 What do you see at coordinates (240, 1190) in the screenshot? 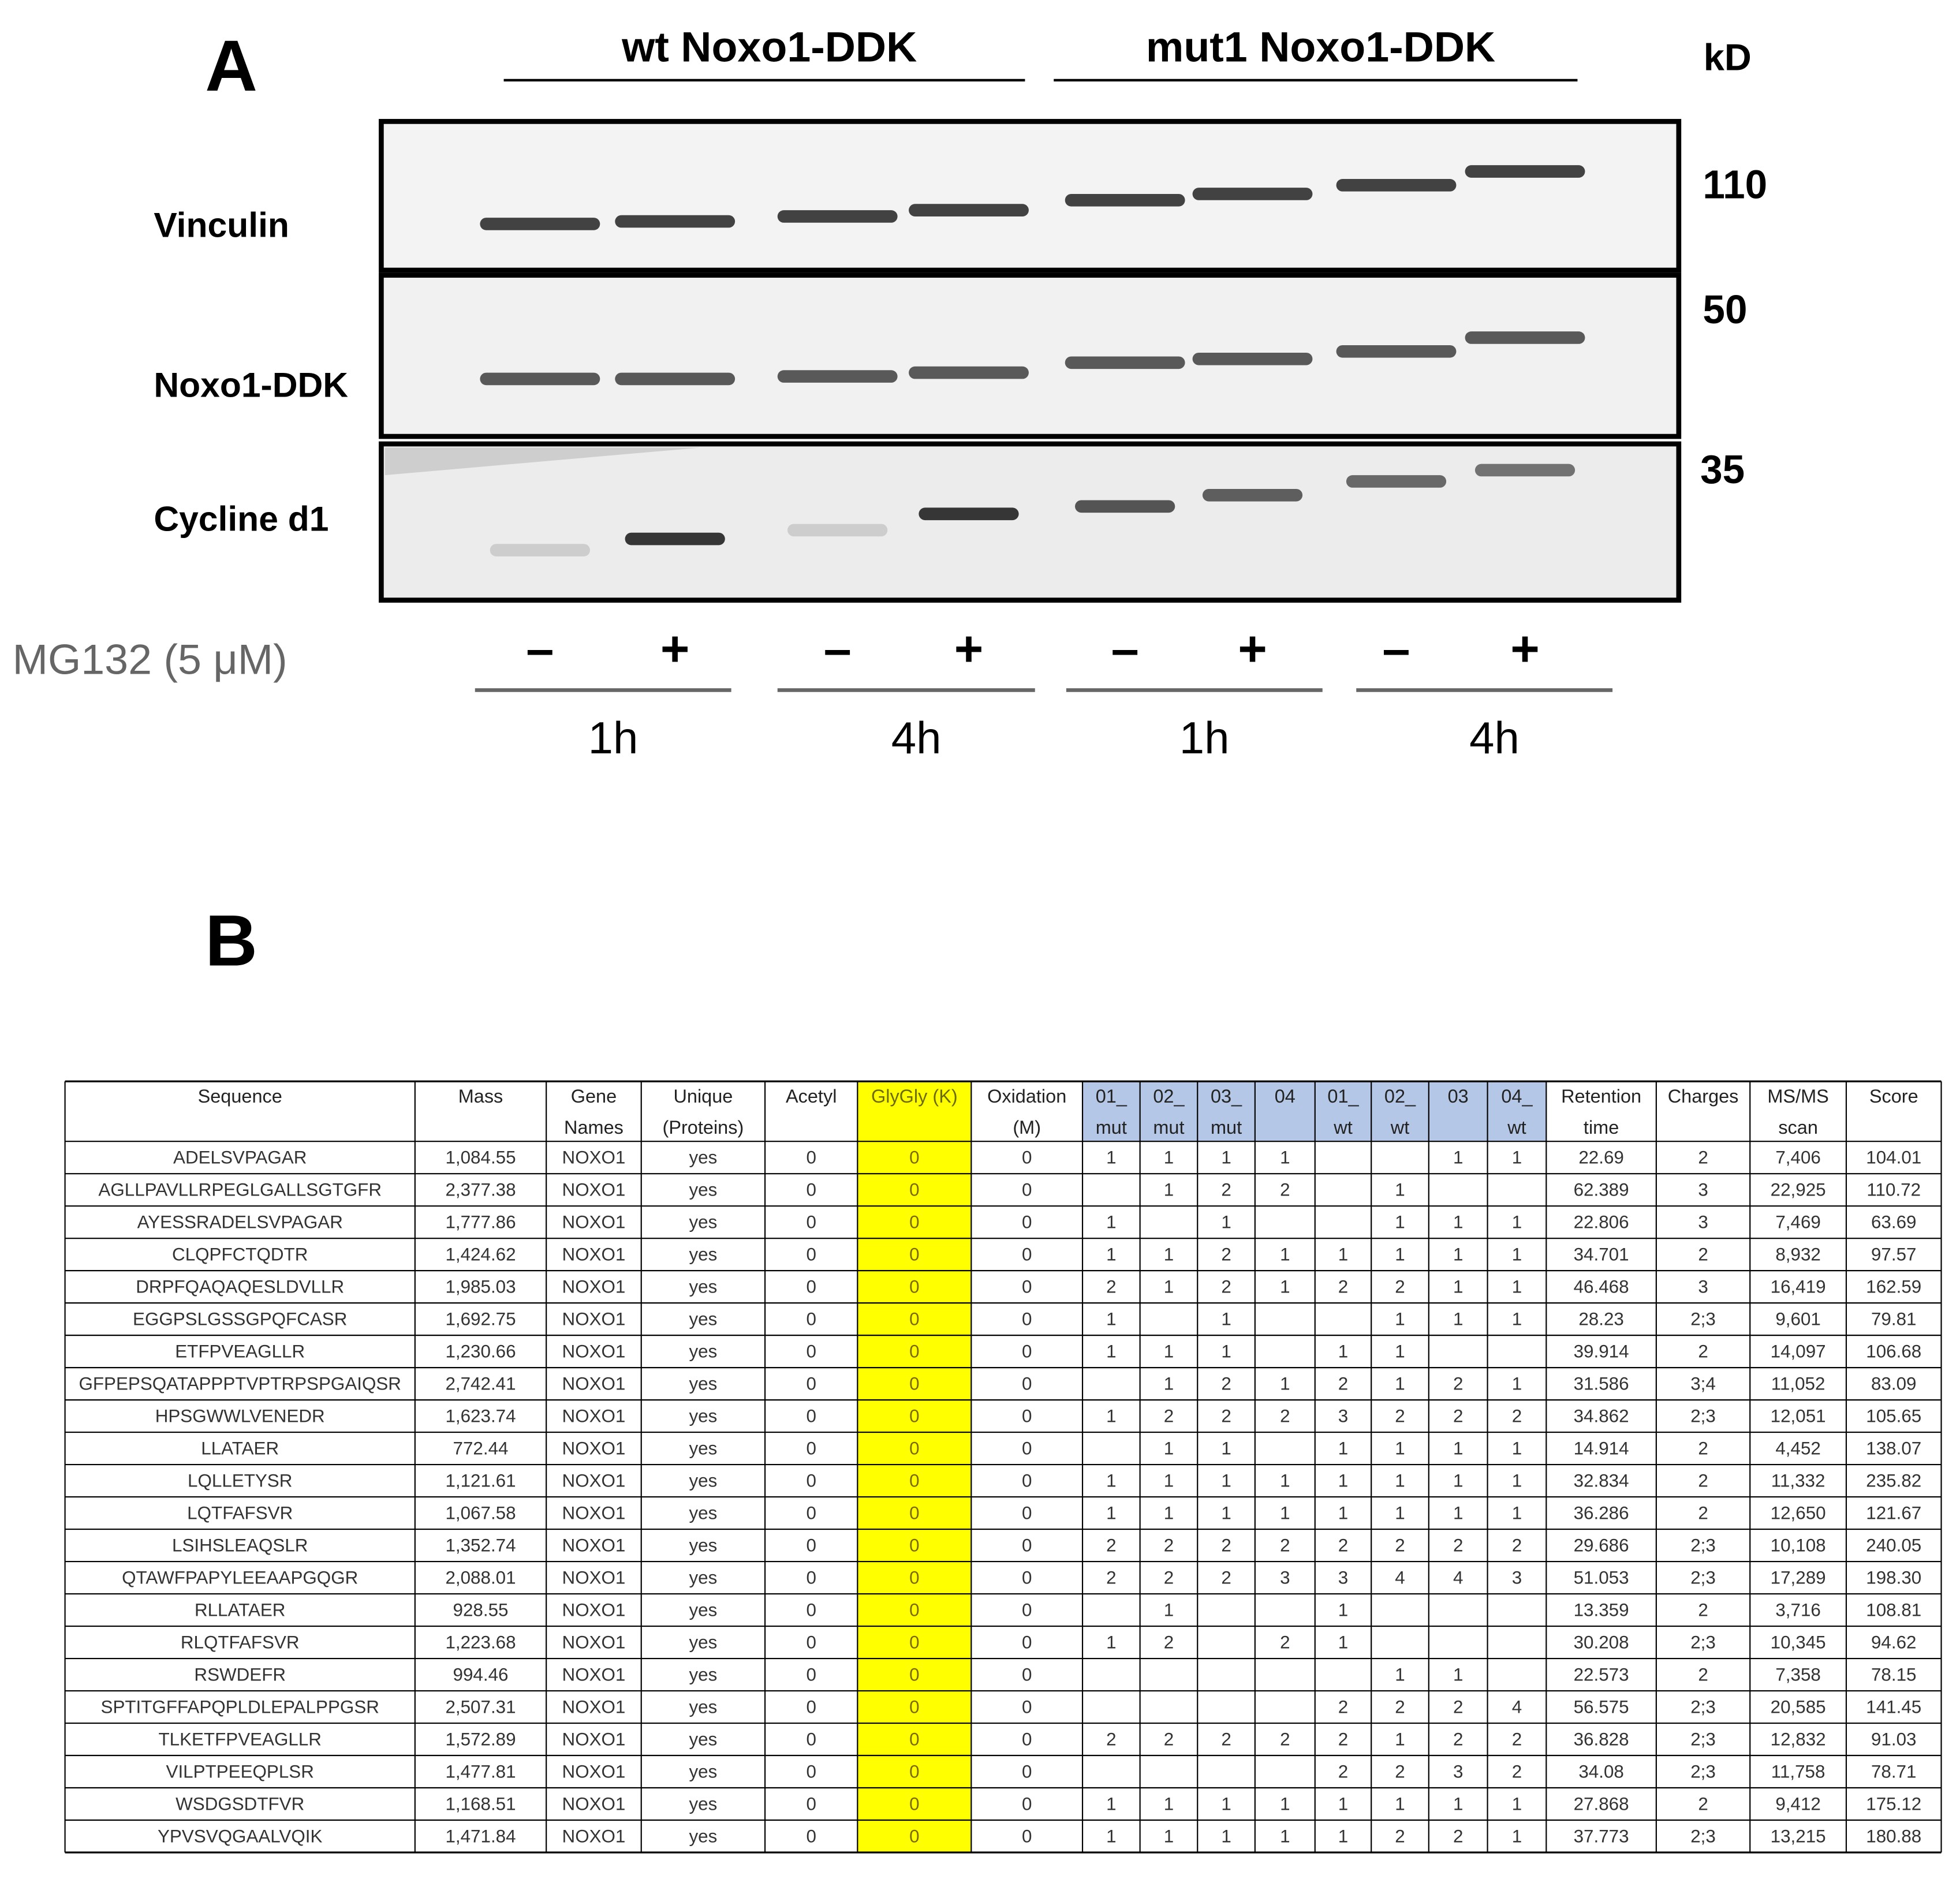
I see `cell-text: AGLLPAVLLRPEGLGALLSGTGFR` at bounding box center [240, 1190].